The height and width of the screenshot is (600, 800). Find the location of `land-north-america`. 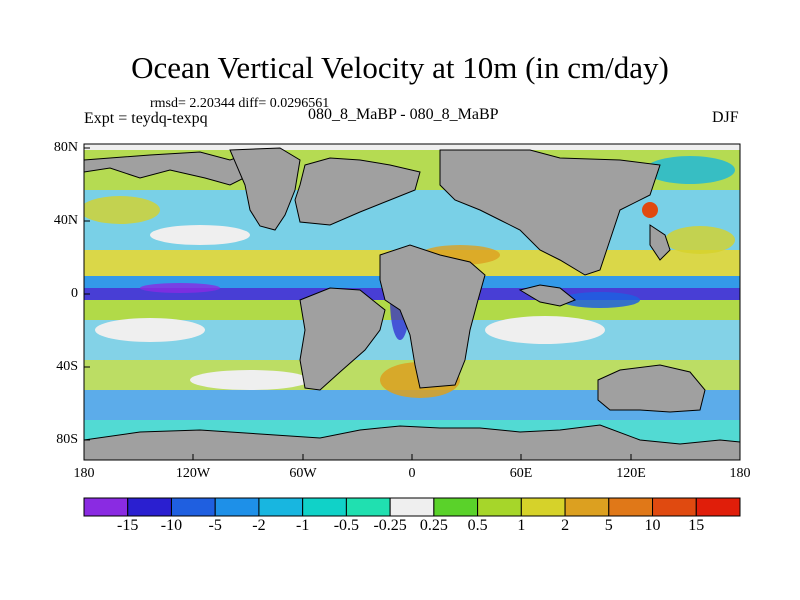

land-north-america is located at coordinates (265, 189).